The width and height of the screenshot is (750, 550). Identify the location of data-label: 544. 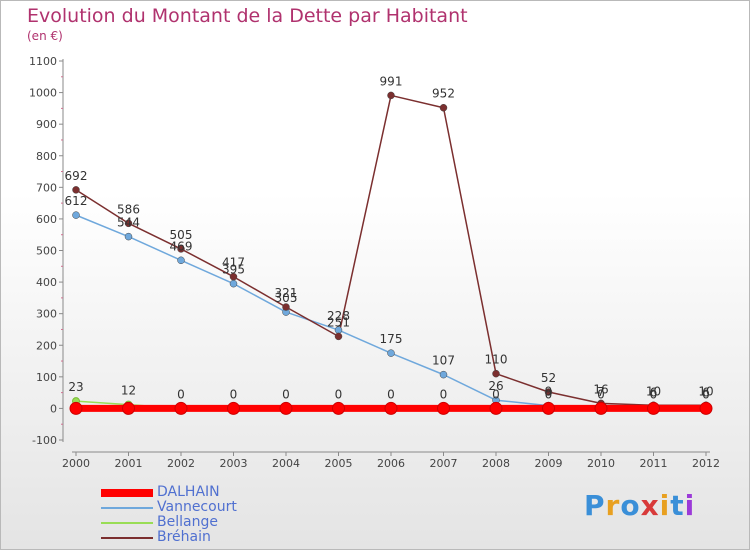
(128, 223).